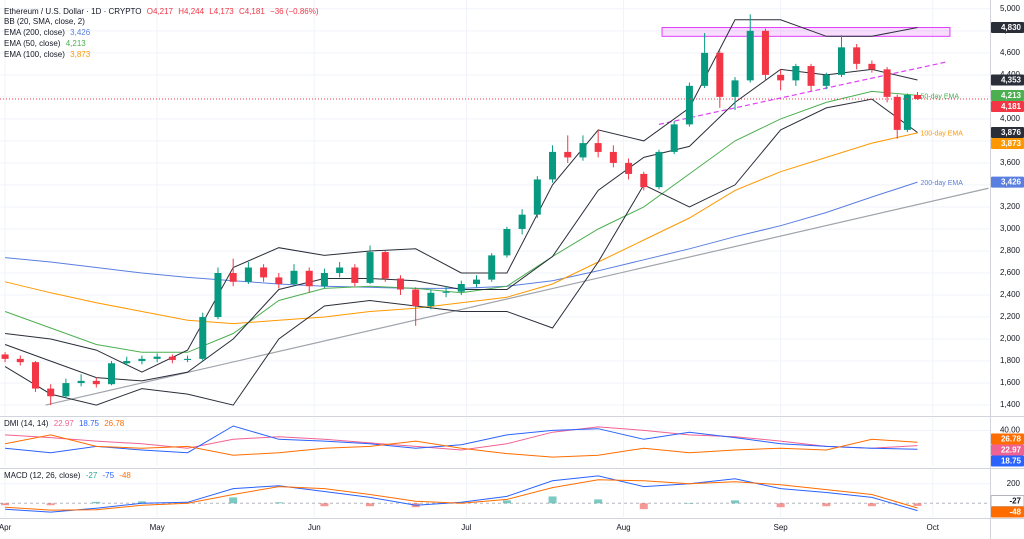 This screenshot has width=1024, height=539. Describe the element at coordinates (294, 11) in the screenshot. I see `ohlc-value: −36 (−0.86%)` at that location.